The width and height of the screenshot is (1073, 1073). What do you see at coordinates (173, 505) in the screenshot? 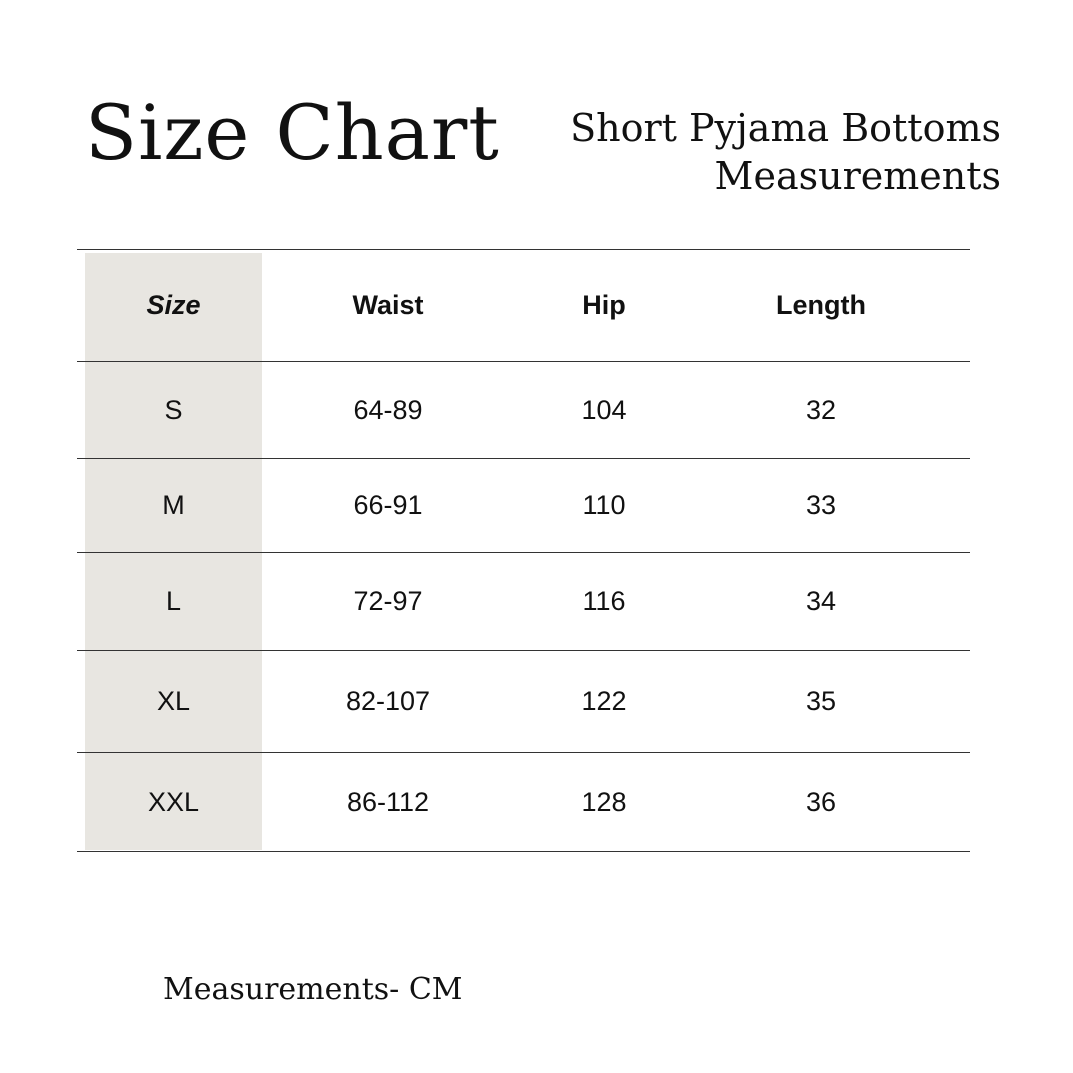
I see `table-cell: M` at bounding box center [173, 505].